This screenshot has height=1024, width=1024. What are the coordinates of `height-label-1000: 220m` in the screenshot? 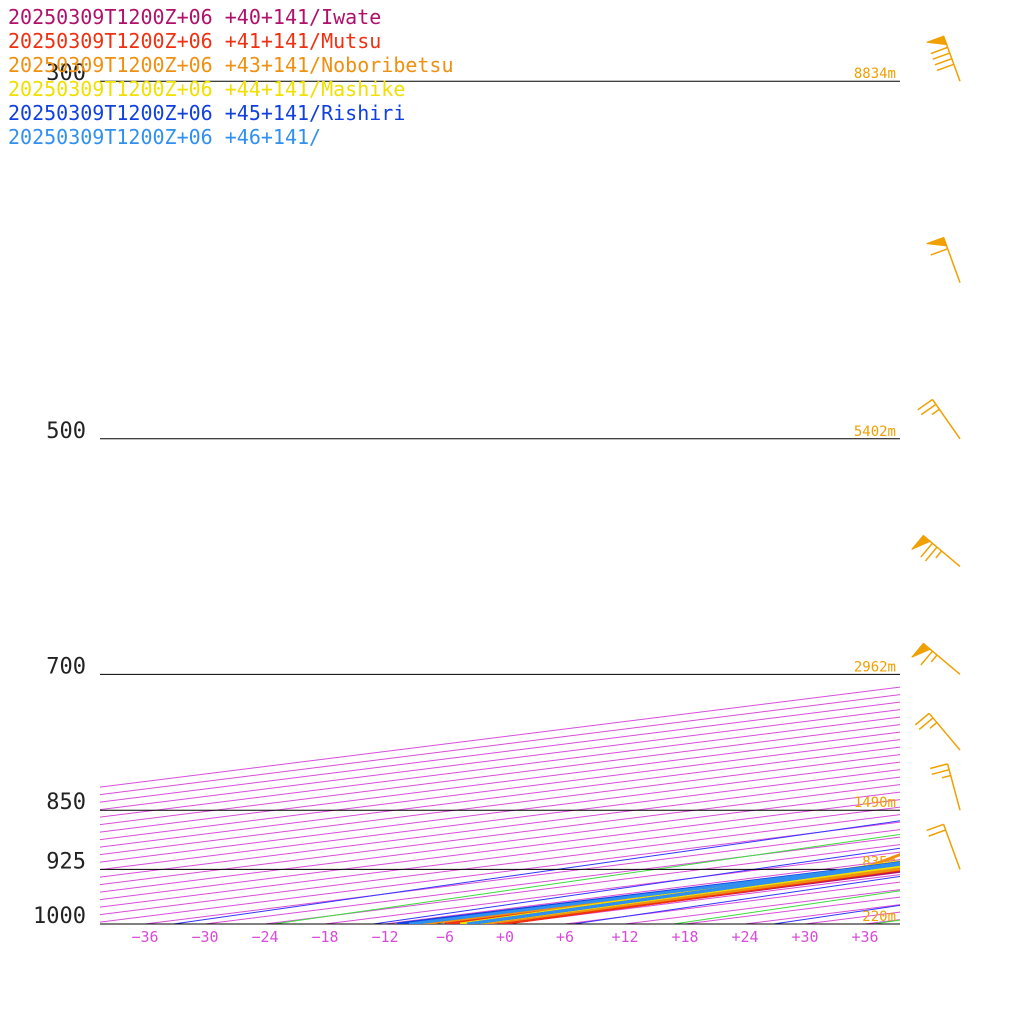 It's located at (879, 917).